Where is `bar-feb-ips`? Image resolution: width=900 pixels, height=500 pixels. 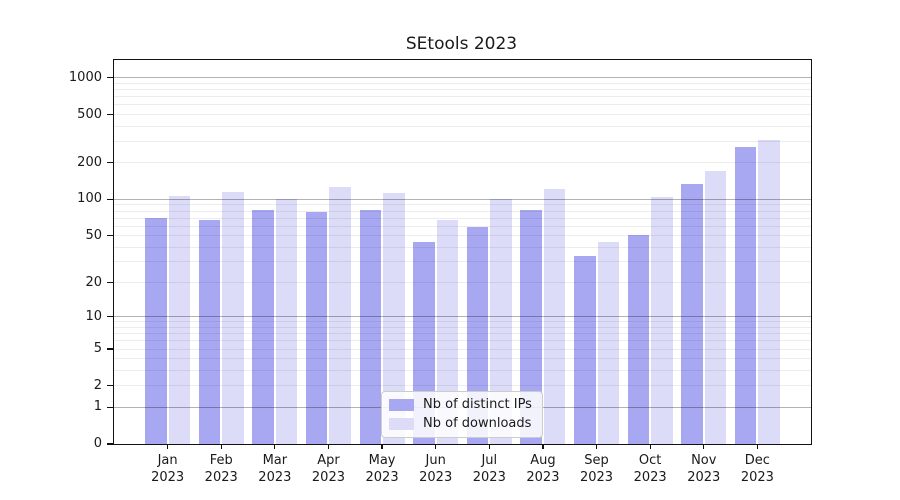 bar-feb-ips is located at coordinates (209, 331).